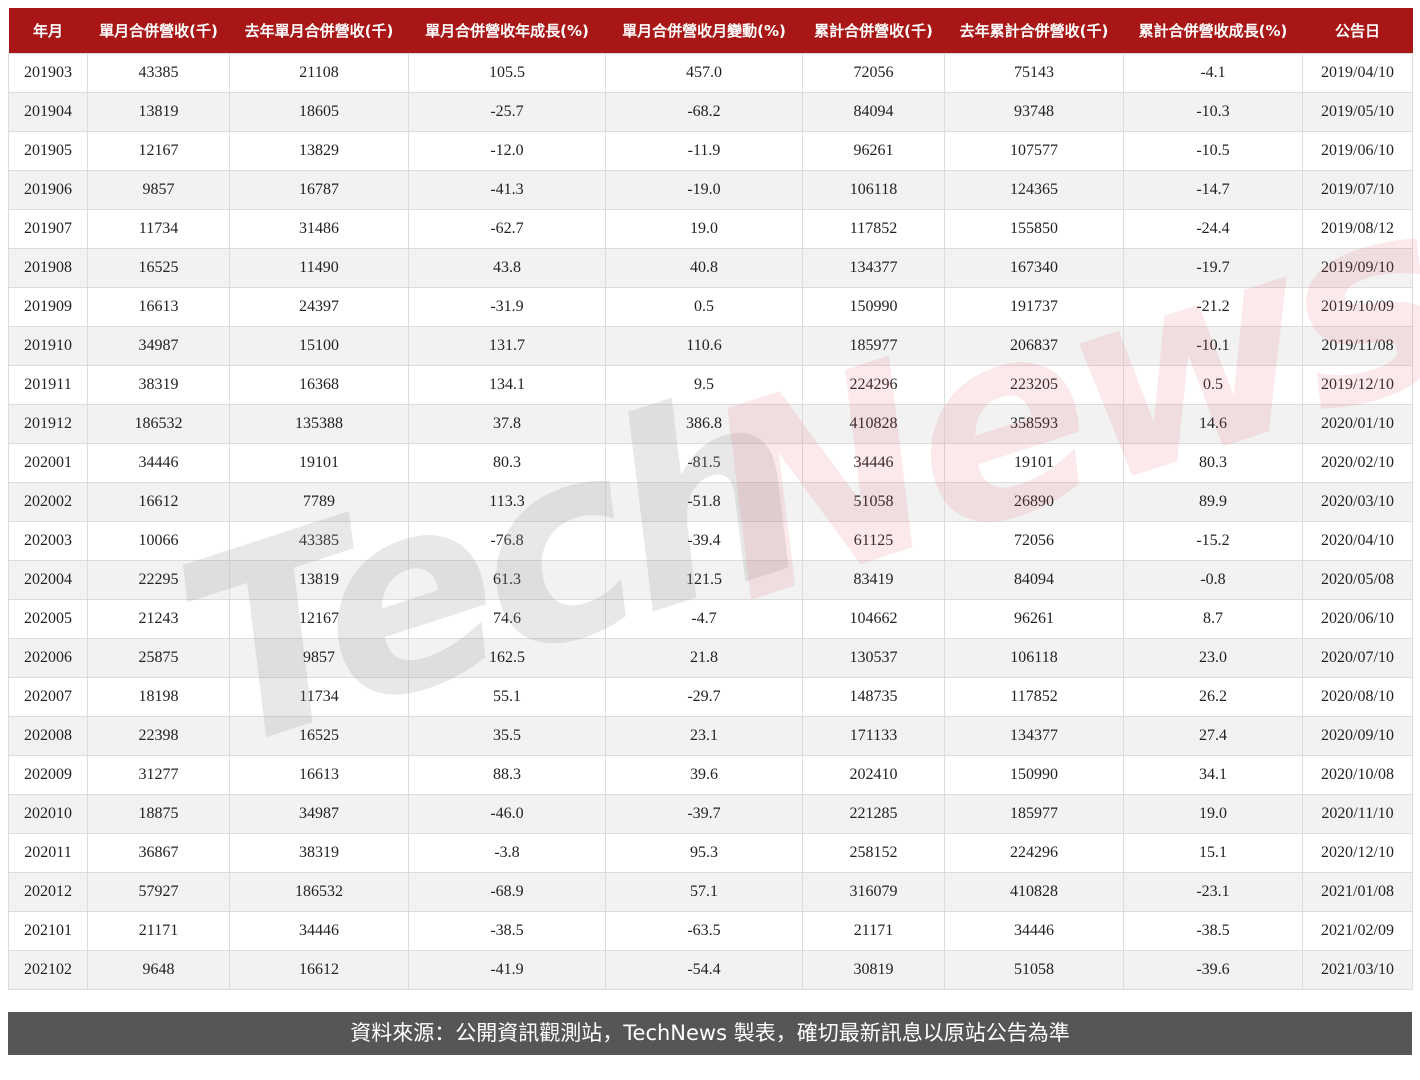  Describe the element at coordinates (1213, 424) in the screenshot. I see `table-cell: 14.6` at that location.